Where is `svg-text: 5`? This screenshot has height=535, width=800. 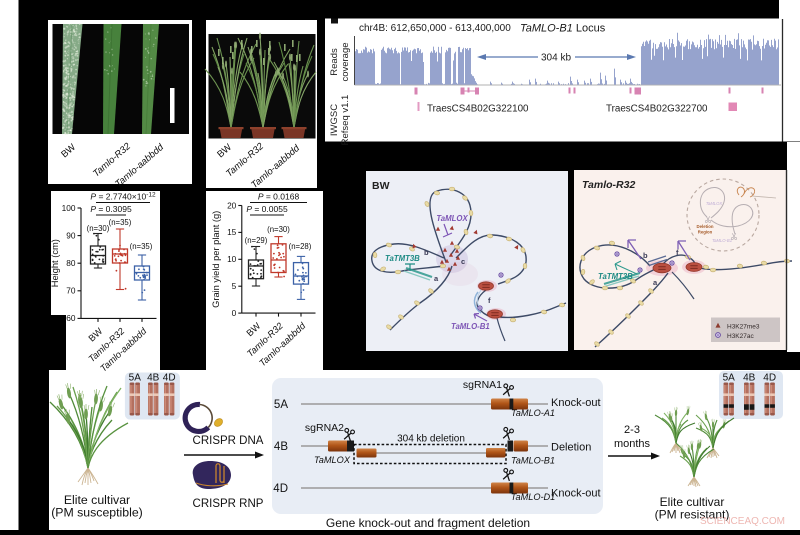
svg-text: 5 is located at coordinates (234, 286).